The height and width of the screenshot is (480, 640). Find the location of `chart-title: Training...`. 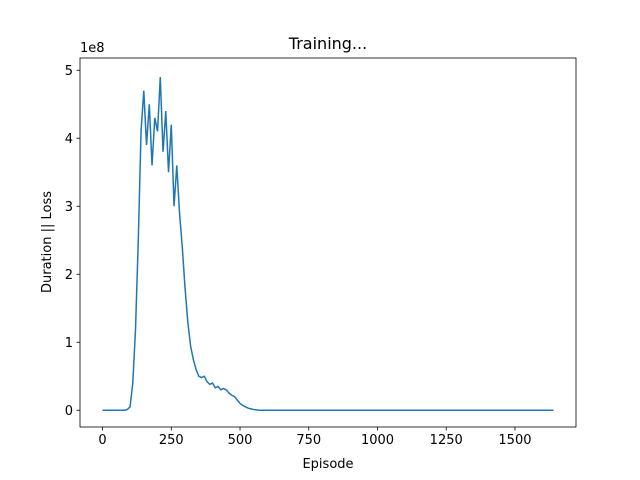

chart-title: Training... is located at coordinates (327, 43).